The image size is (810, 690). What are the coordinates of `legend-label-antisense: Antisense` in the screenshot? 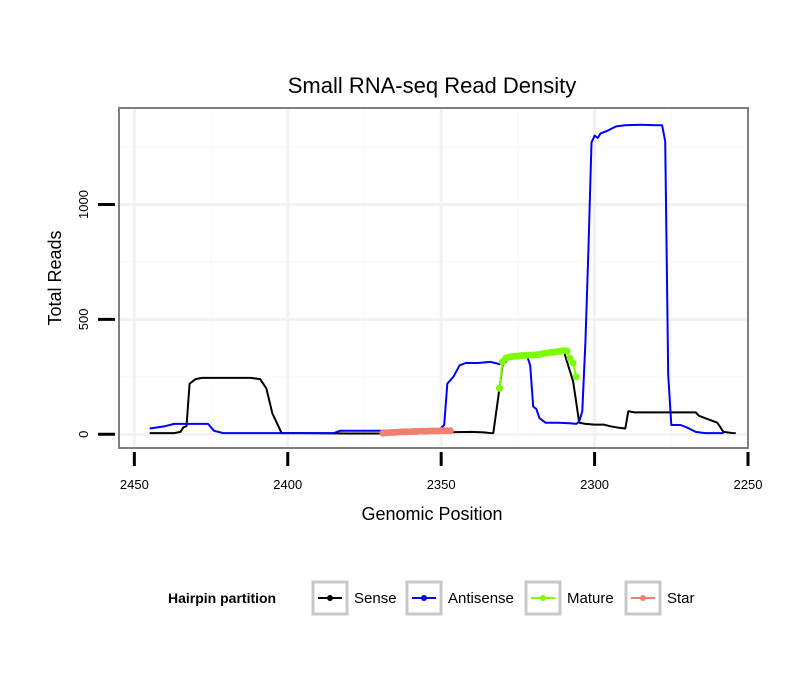 It's located at (481, 598).